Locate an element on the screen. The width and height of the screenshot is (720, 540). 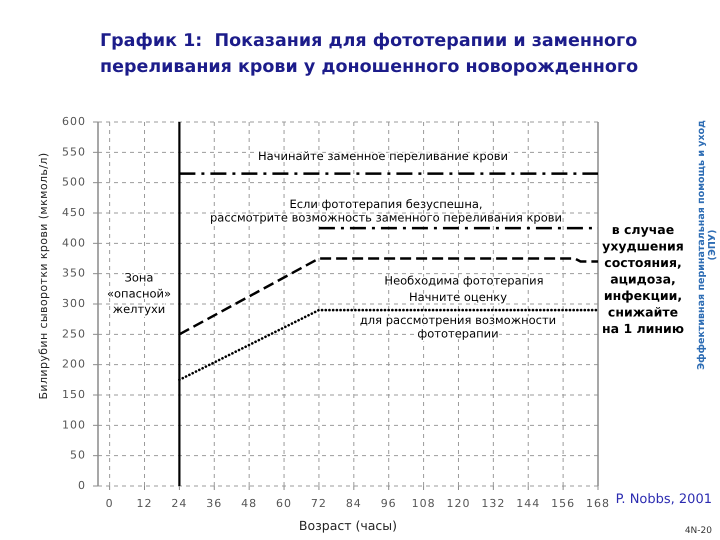
y-tick-label: 150 is located at coordinates (74, 395).